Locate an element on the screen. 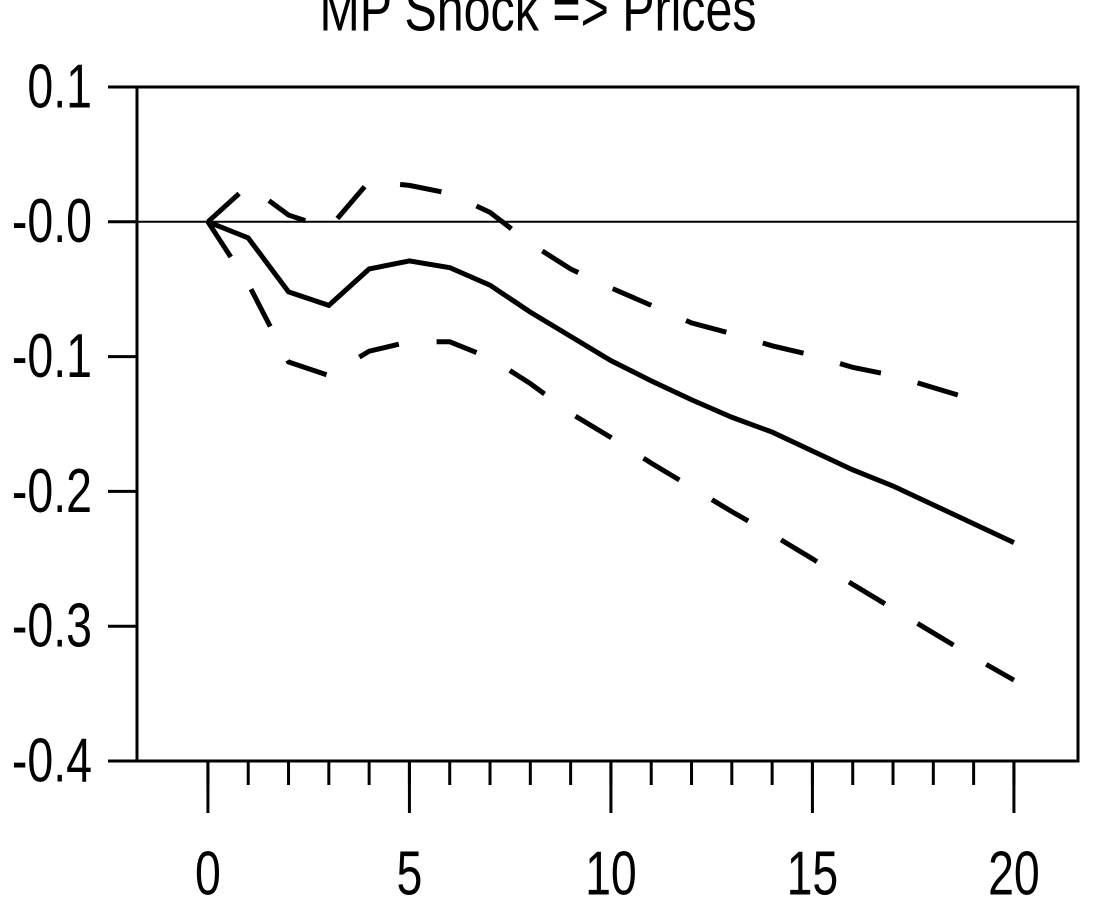 The image size is (1098, 921). y-tick-label: -0.4 is located at coordinates (52, 760).